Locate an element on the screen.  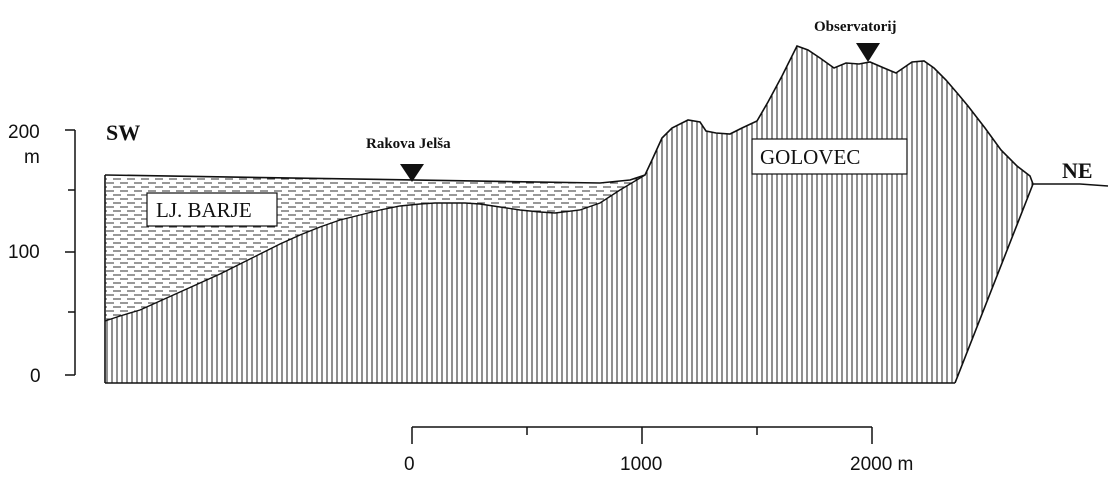
rakova-jelsa-marker: Rakova Jelša is located at coordinates (408, 159).